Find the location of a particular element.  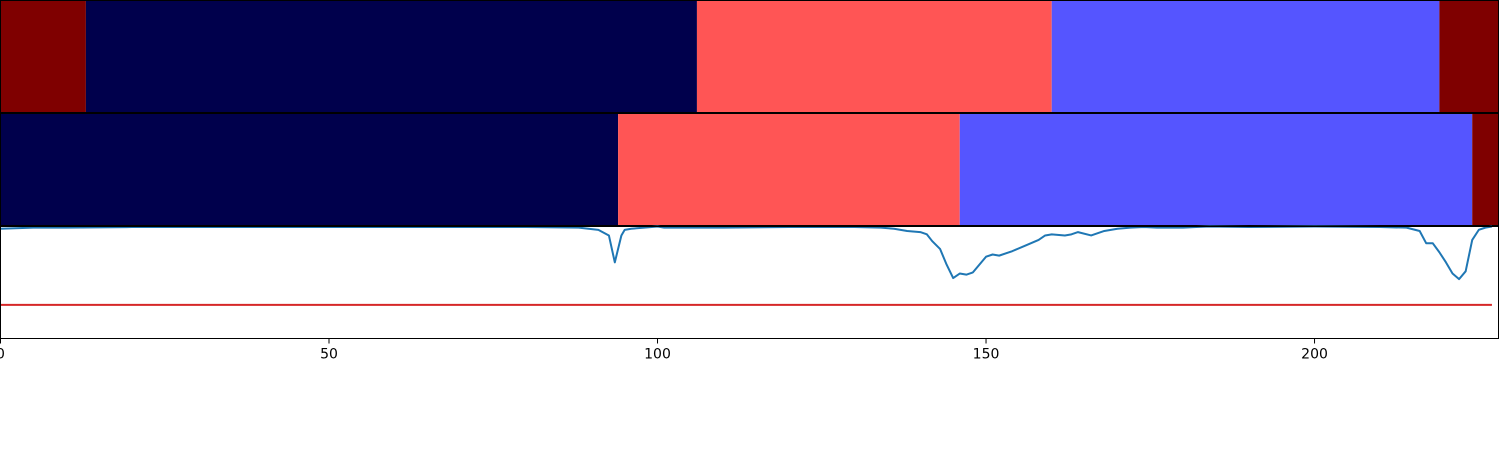

series-line is located at coordinates (746, 253).